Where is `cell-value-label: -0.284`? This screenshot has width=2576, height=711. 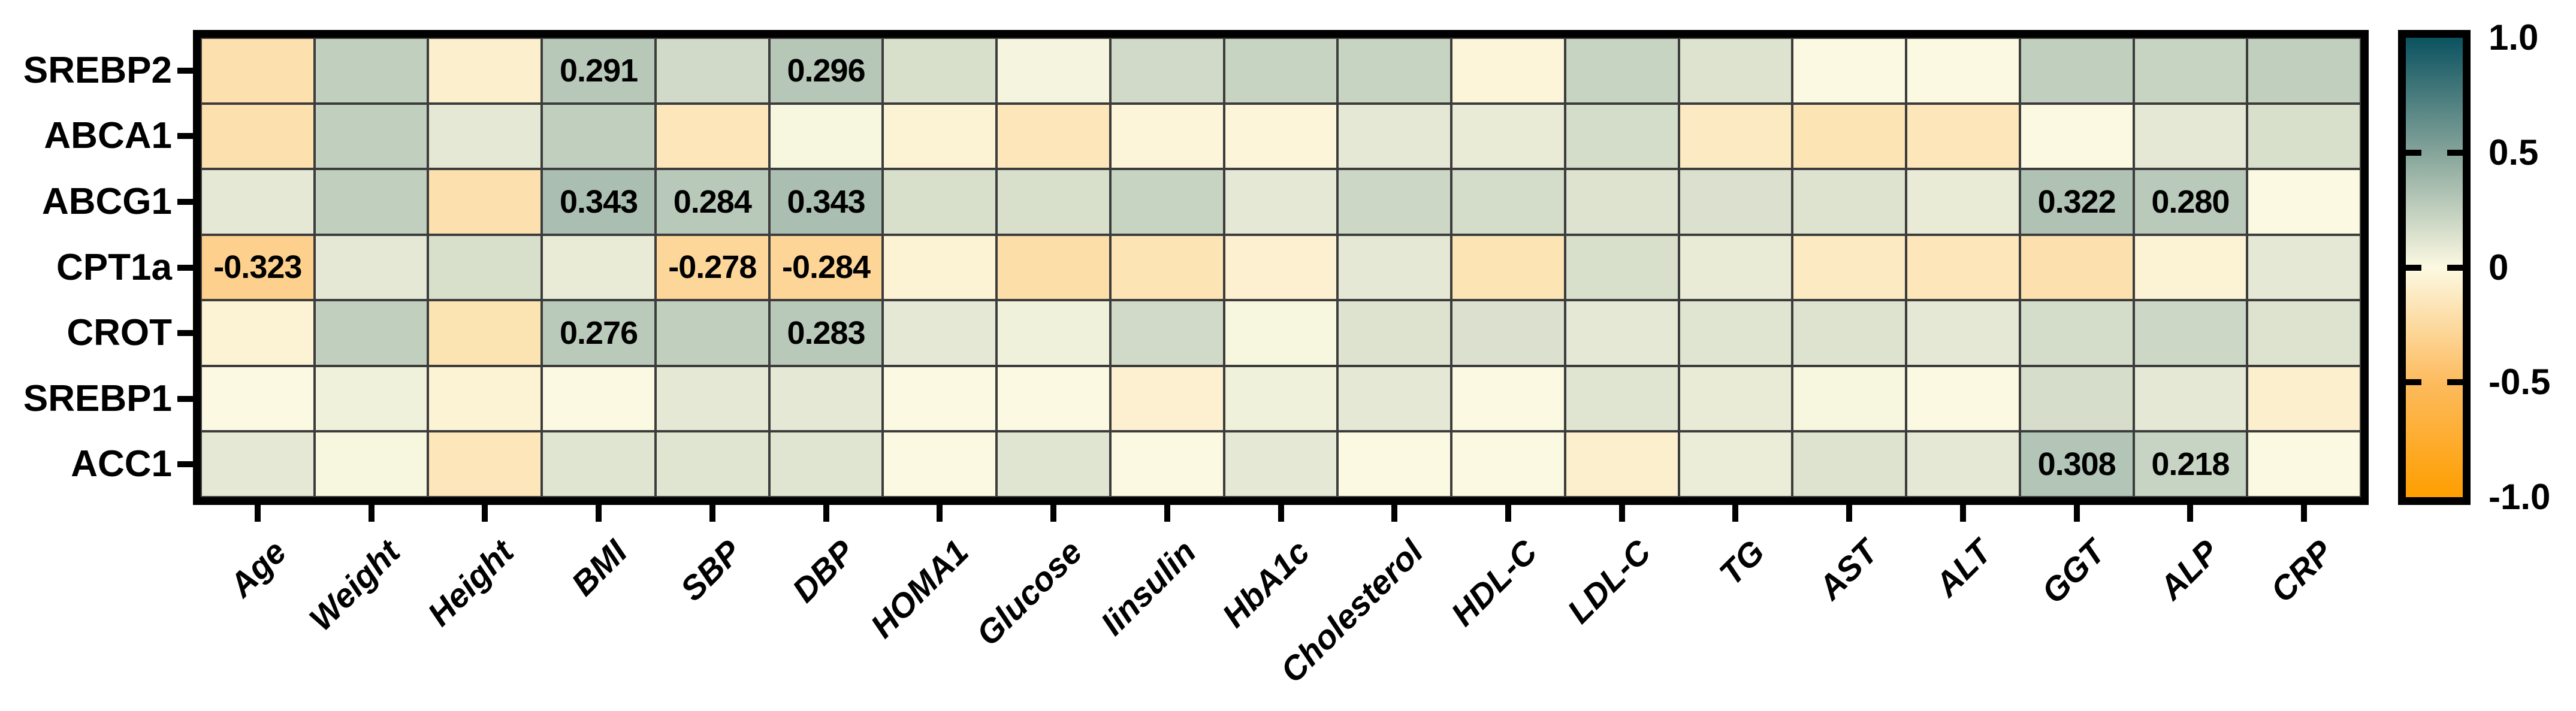
cell-value-label: -0.284 is located at coordinates (826, 267).